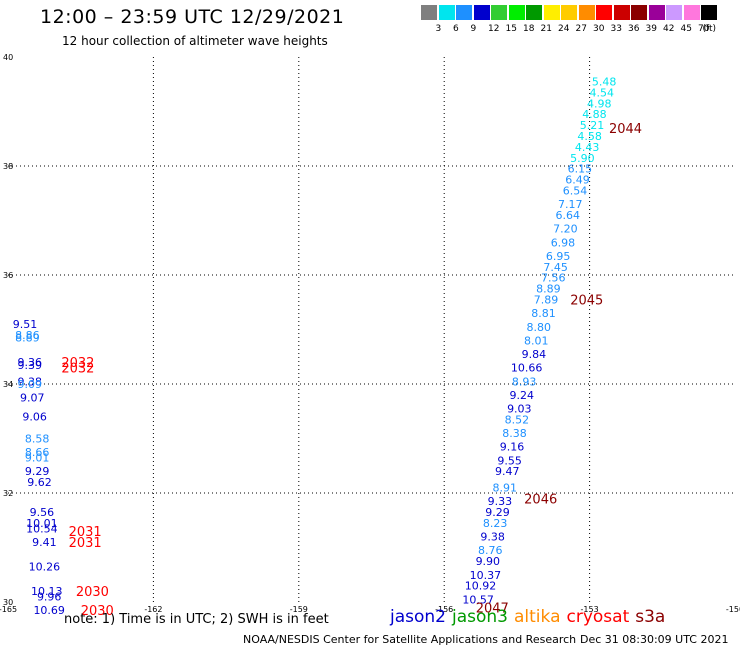  I want to click on color-scale-label: 70, so click(704, 29).